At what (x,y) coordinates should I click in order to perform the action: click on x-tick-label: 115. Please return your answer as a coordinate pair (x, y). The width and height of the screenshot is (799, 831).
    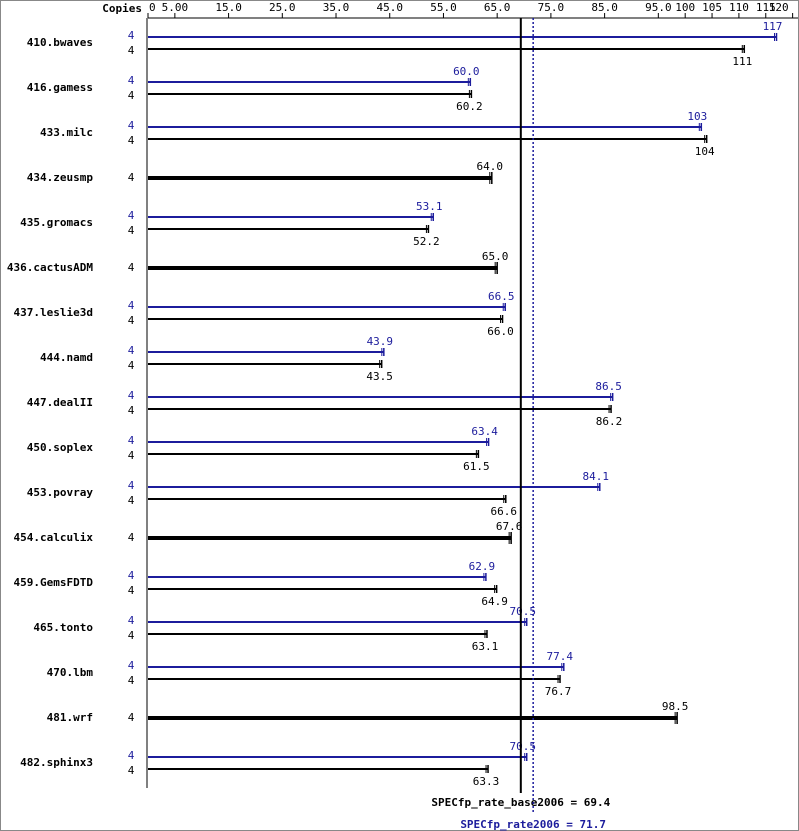
    Looking at the image, I should click on (766, 7).